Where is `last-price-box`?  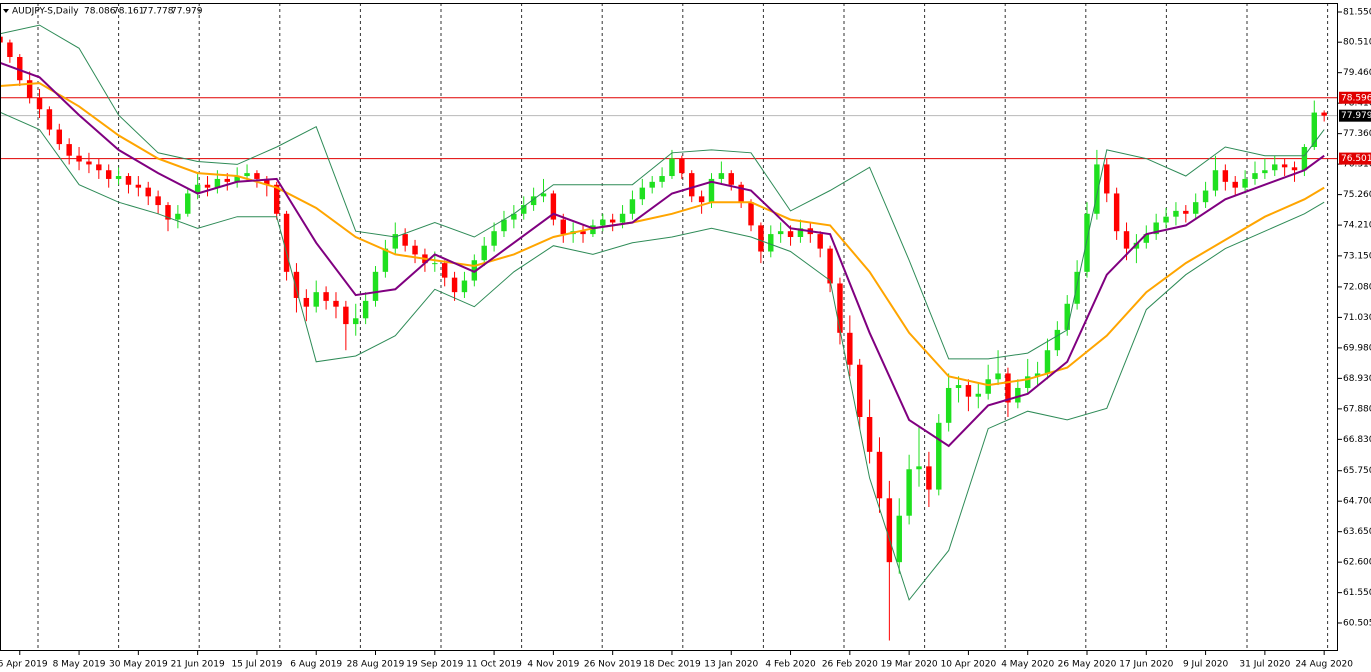
last-price-box is located at coordinates (1355, 115).